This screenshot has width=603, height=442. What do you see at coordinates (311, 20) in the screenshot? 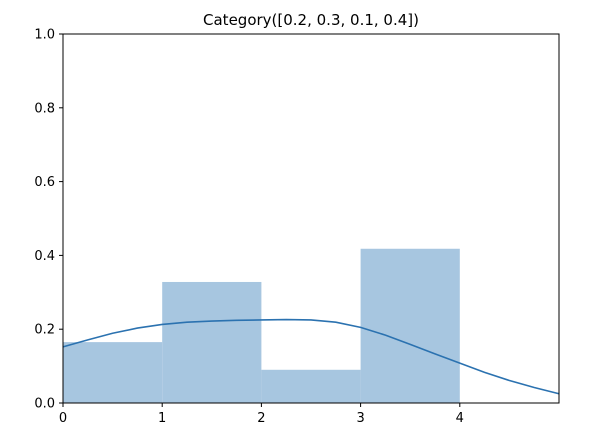
I see `chart-title: Category([0.2, 0.3, 0.1, 0.4])` at bounding box center [311, 20].